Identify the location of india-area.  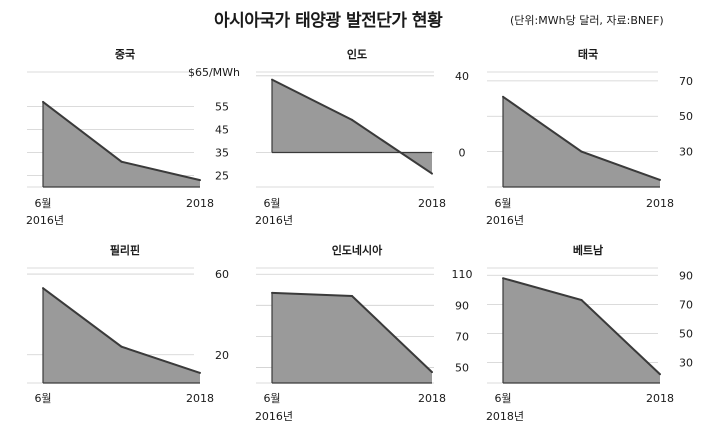
(352, 126).